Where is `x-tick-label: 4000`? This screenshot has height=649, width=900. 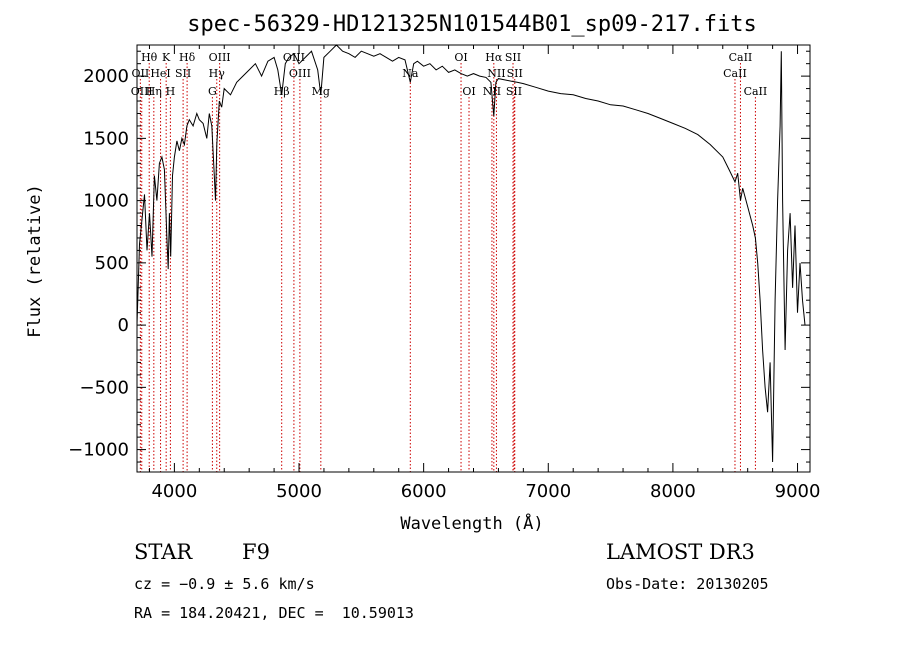 x-tick-label: 4000 is located at coordinates (174, 491).